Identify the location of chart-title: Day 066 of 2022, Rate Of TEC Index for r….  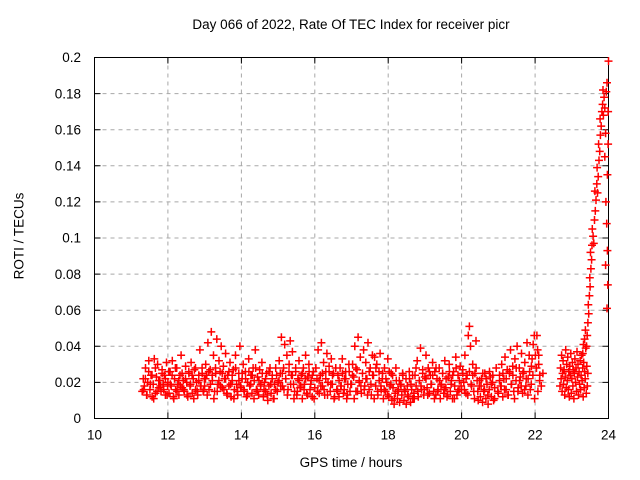
(351, 24).